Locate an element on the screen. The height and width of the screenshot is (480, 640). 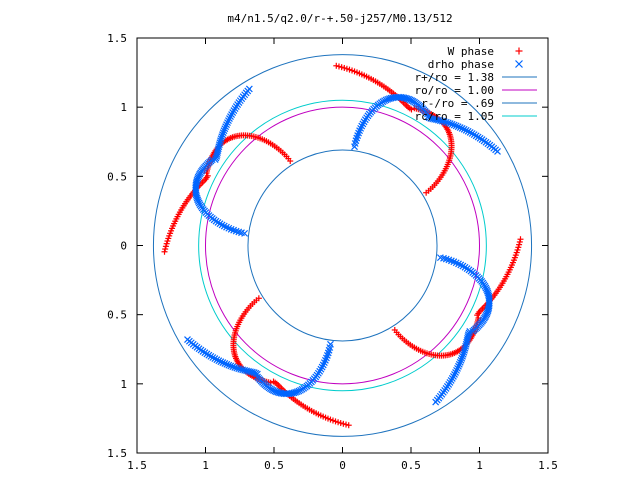
y-tick-label-5: 1 is located at coordinates (123, 384).